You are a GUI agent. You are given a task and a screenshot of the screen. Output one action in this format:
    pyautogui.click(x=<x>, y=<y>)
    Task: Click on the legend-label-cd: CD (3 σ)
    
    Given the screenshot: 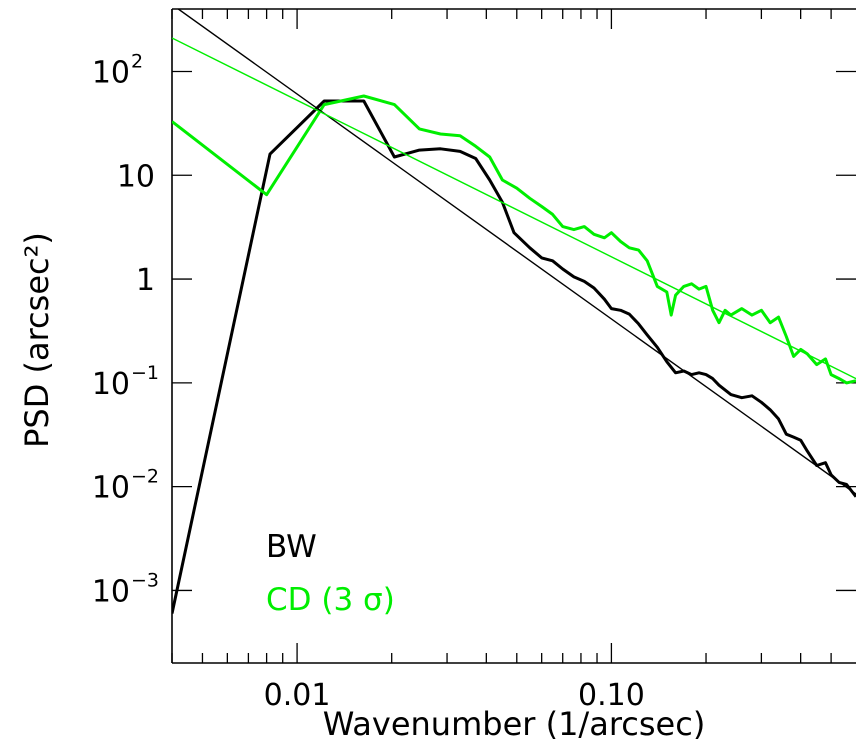 What is the action you would take?
    pyautogui.click(x=330, y=600)
    